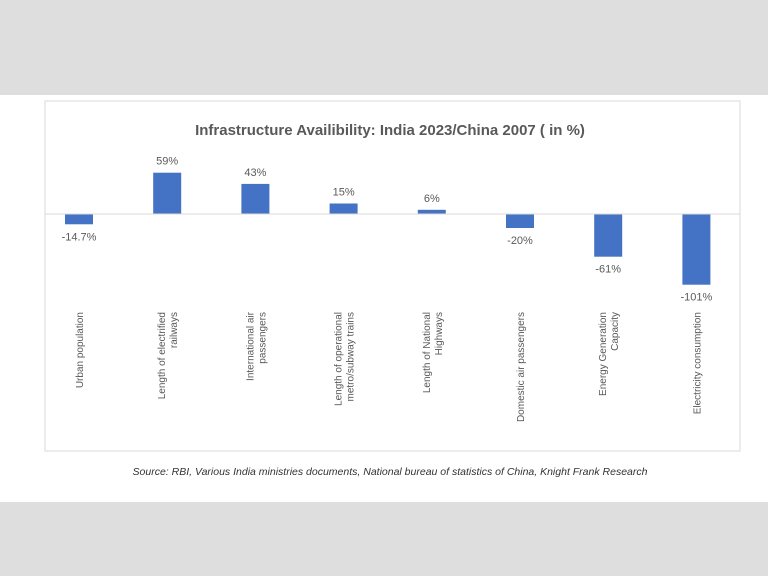 This screenshot has width=768, height=576. Describe the element at coordinates (344, 193) in the screenshot. I see `data-label: 15%` at that location.